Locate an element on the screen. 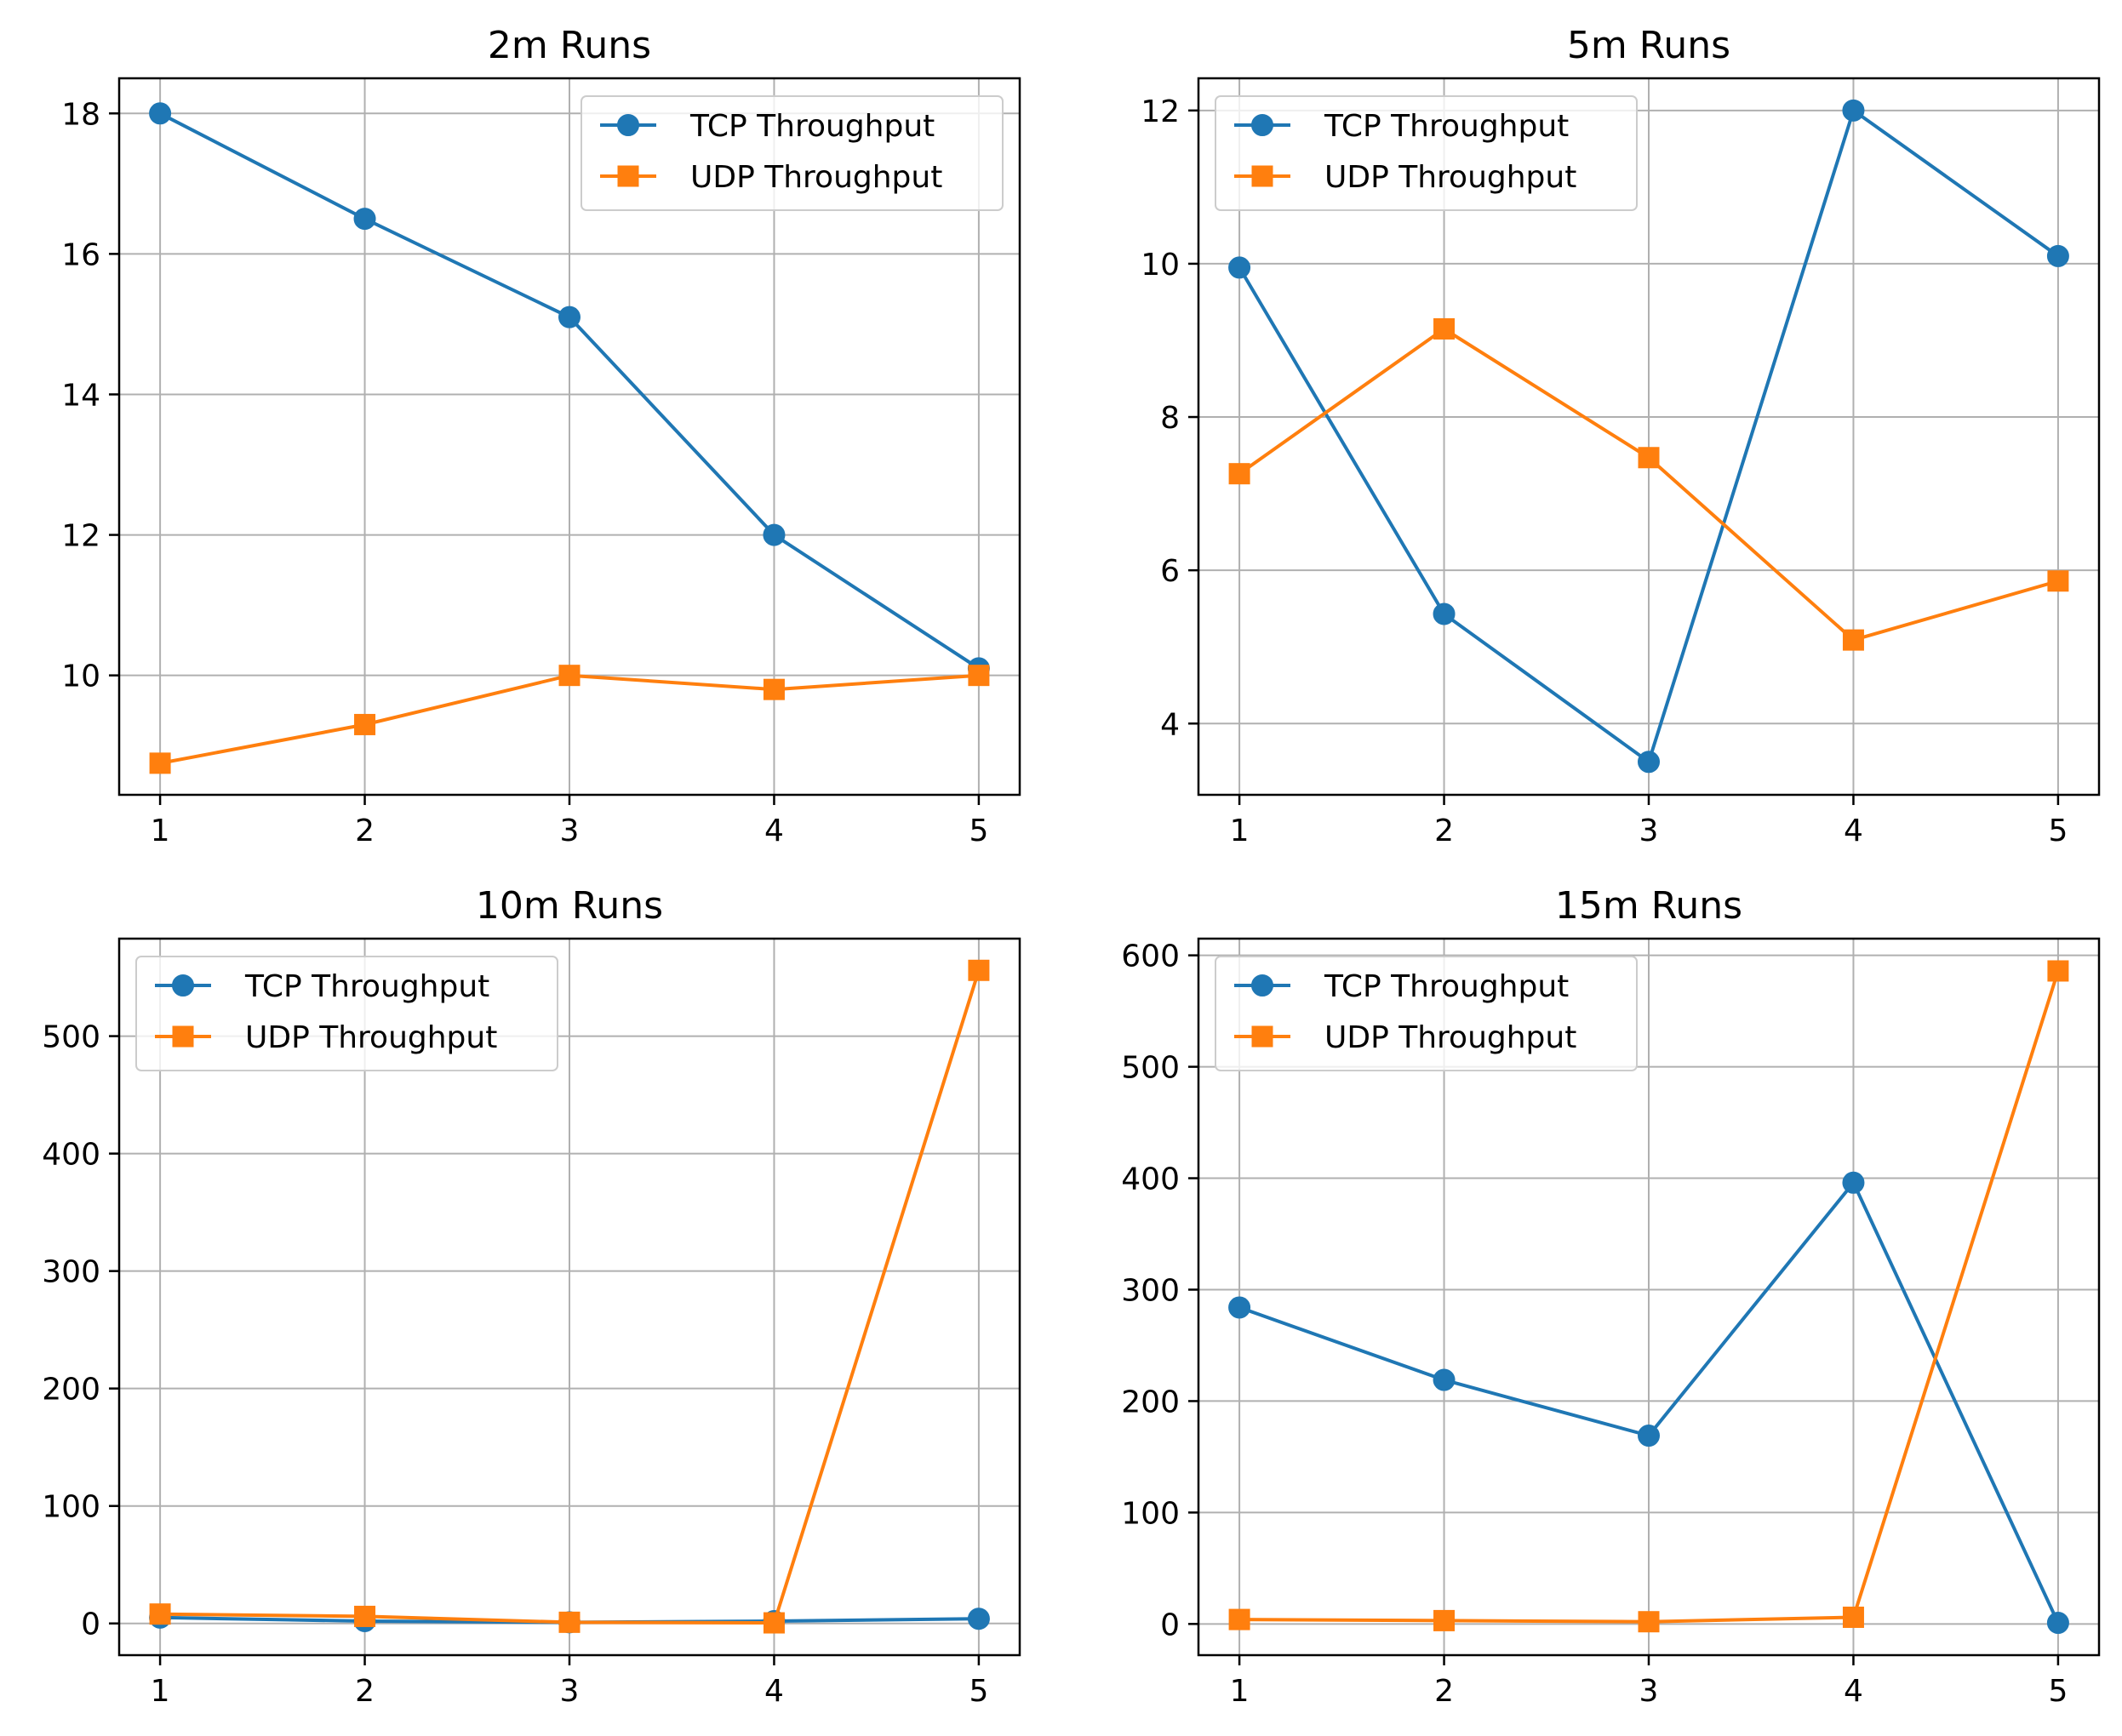 The height and width of the screenshot is (1736, 2122). chart-title: 15m Runs is located at coordinates (1648, 906).